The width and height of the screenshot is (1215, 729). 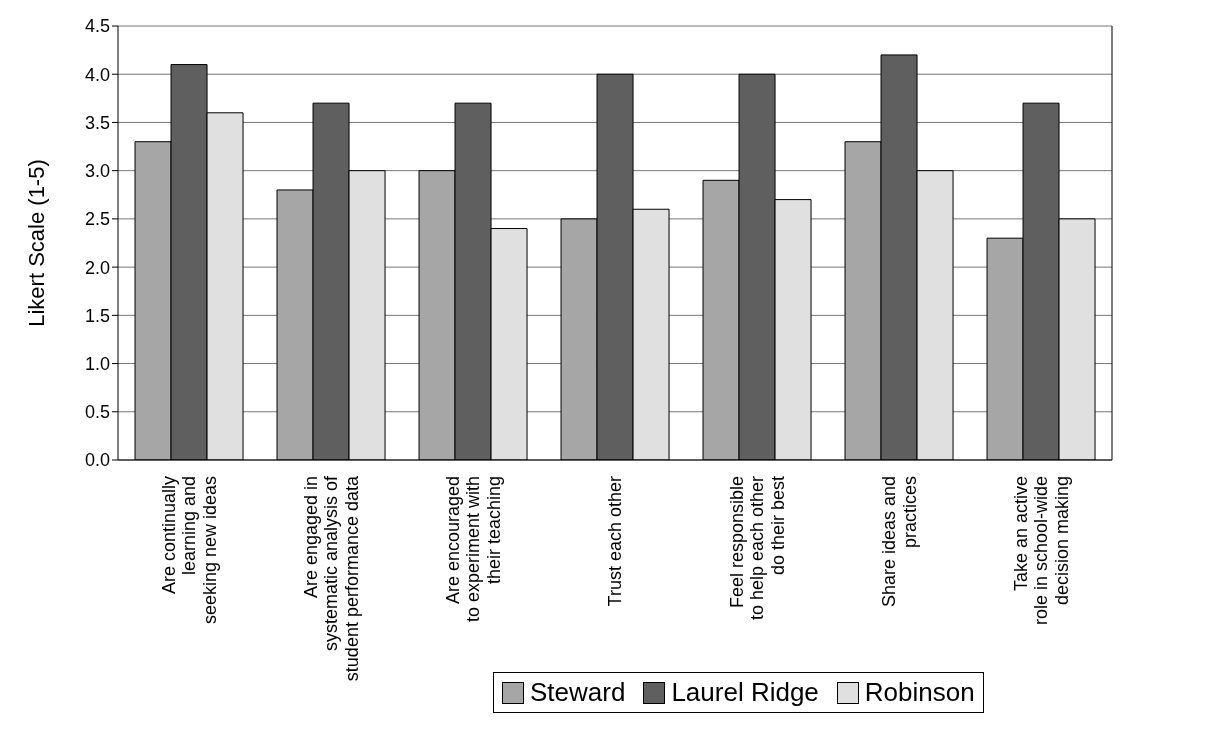 What do you see at coordinates (36, 243) in the screenshot?
I see `y-axis-title: Likert Scale (1-5)` at bounding box center [36, 243].